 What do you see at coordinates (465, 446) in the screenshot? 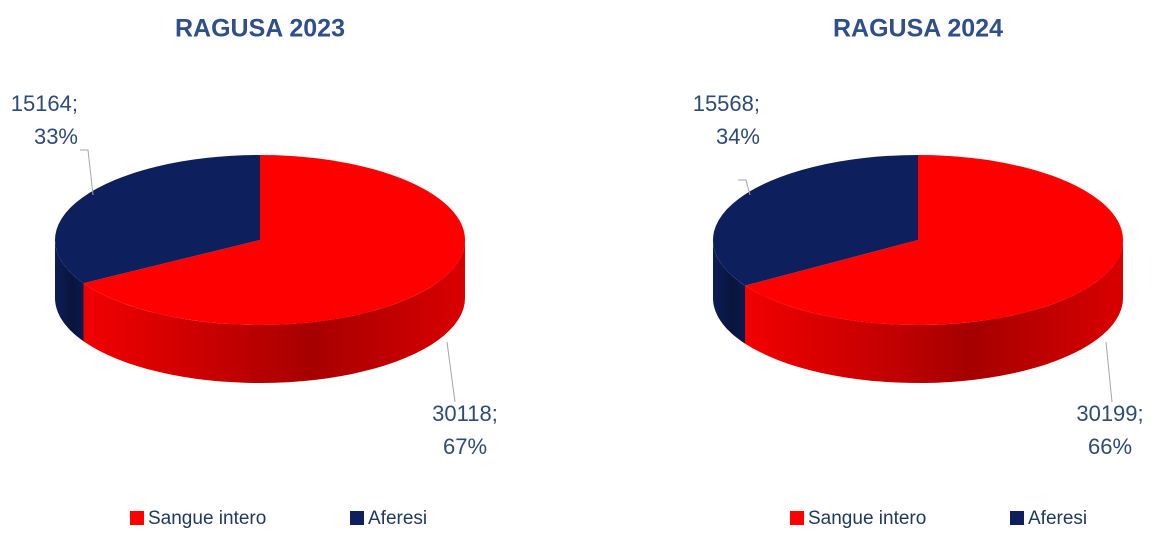
I see `data-label-line: 67%` at bounding box center [465, 446].